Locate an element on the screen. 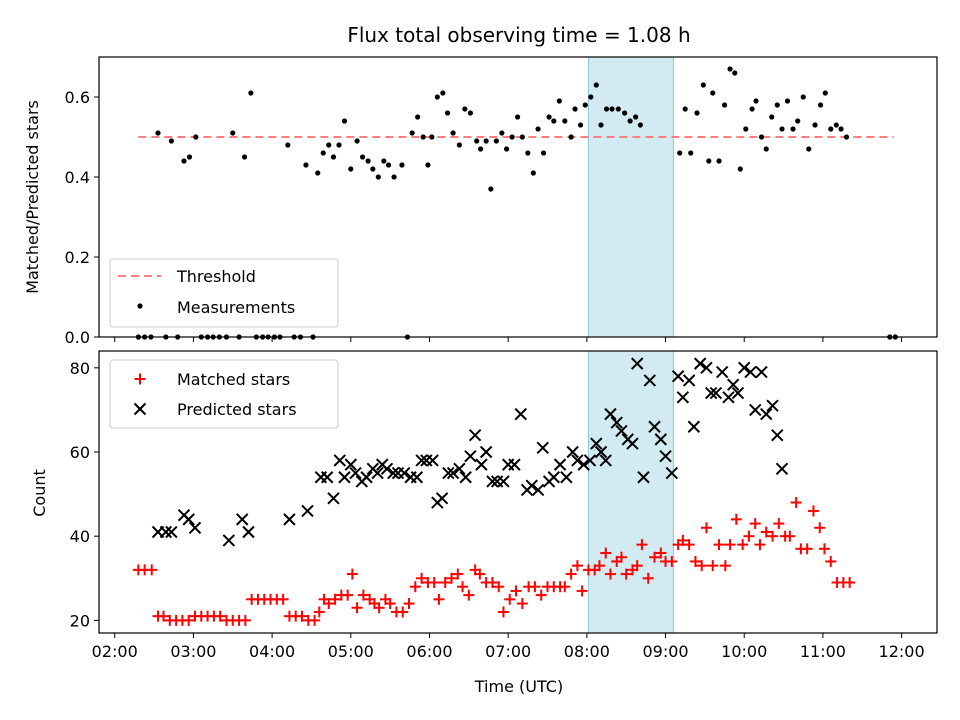  y-tick-label: 0.0 is located at coordinates (77, 337).